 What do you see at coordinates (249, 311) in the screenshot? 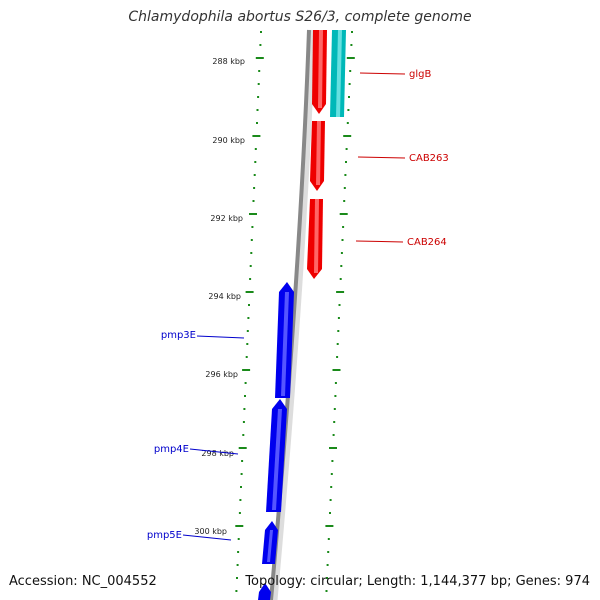
I see `inner-tick-track` at bounding box center [249, 311].